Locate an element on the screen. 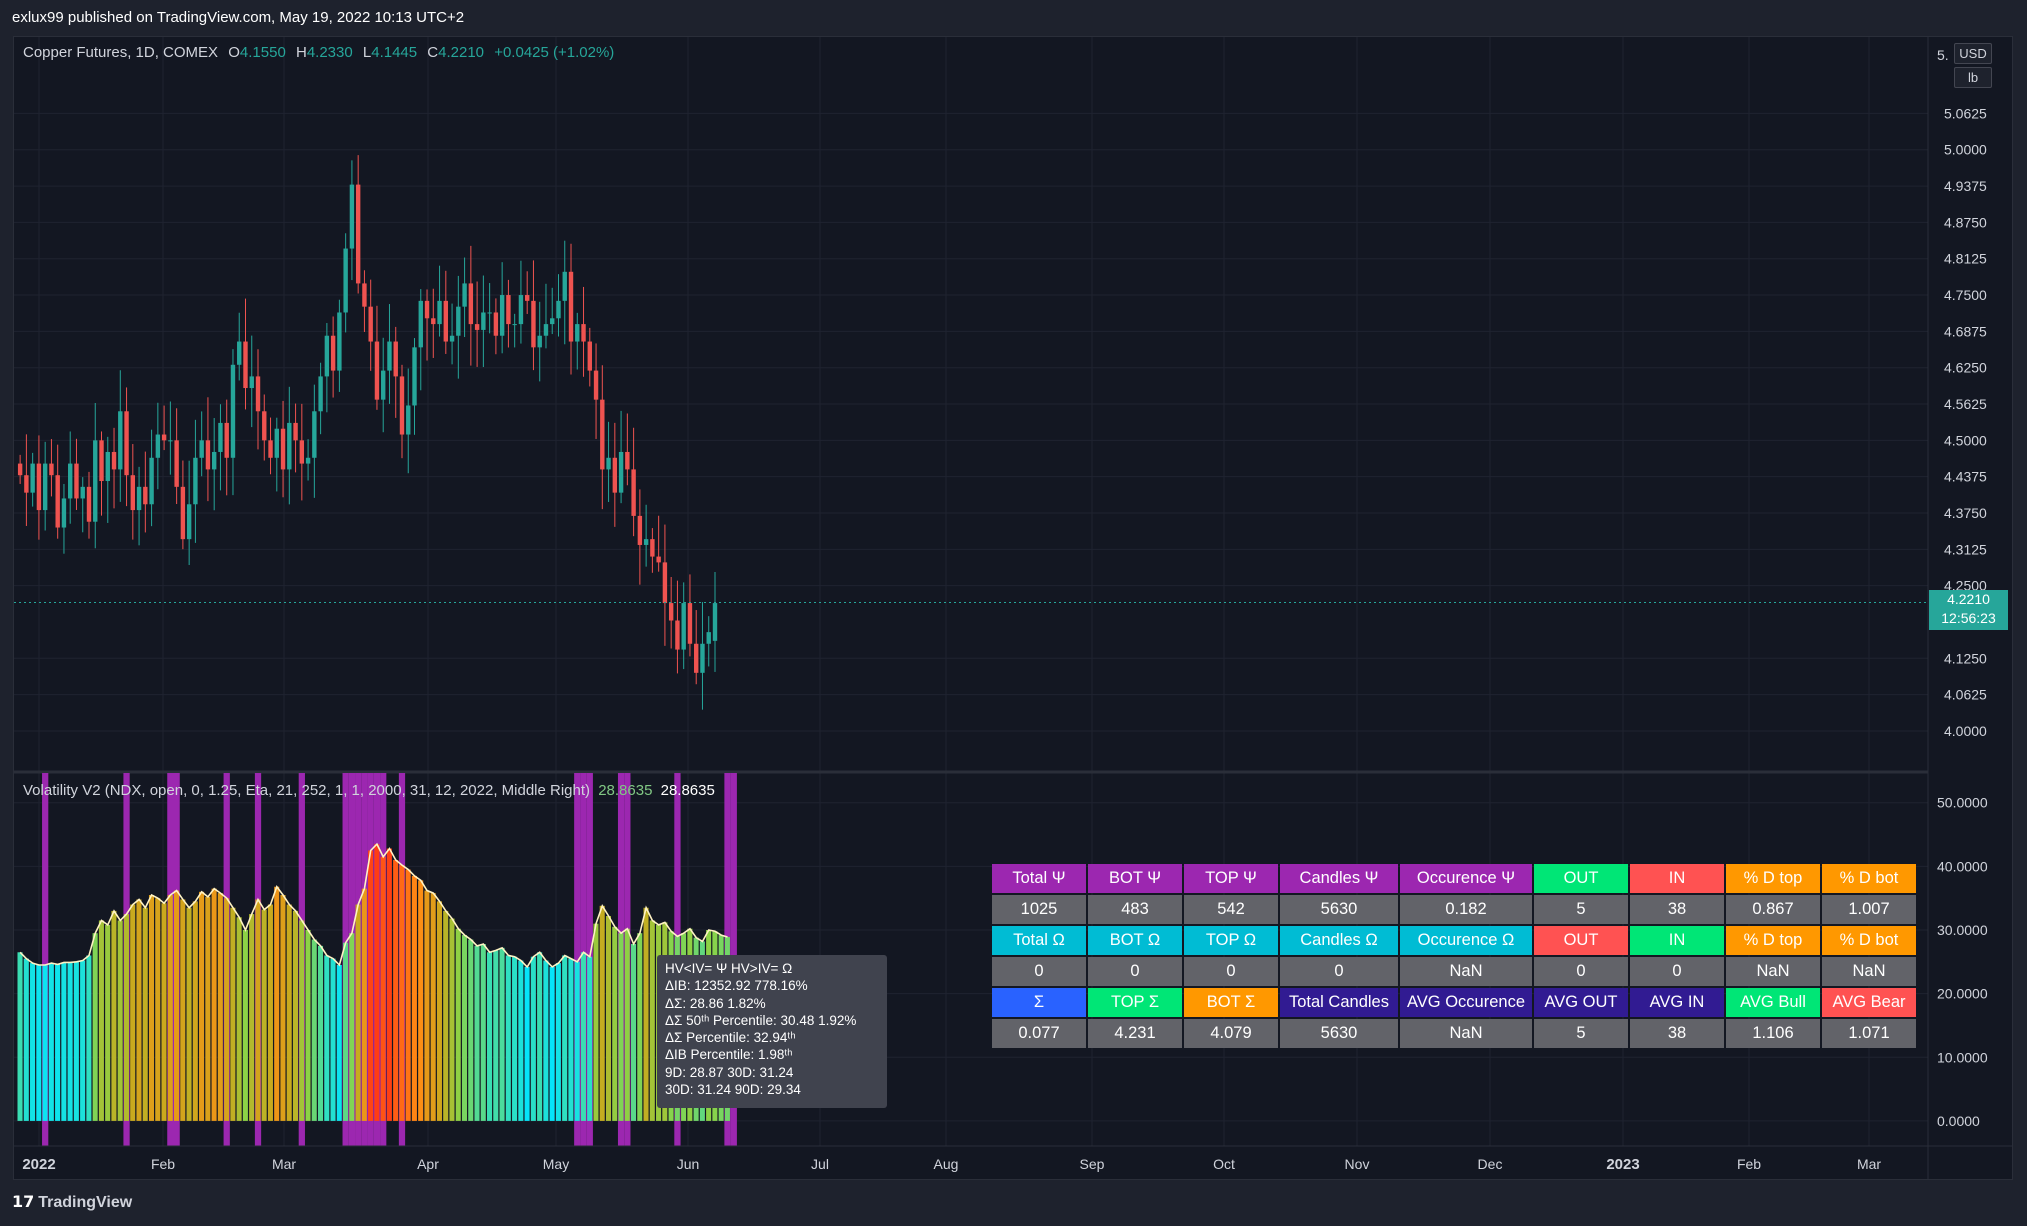 The image size is (2027, 1226). table-row: 0.077 4.231 4.079 5630 NaN 5 38 1.106 1.071 is located at coordinates (1454, 1033).